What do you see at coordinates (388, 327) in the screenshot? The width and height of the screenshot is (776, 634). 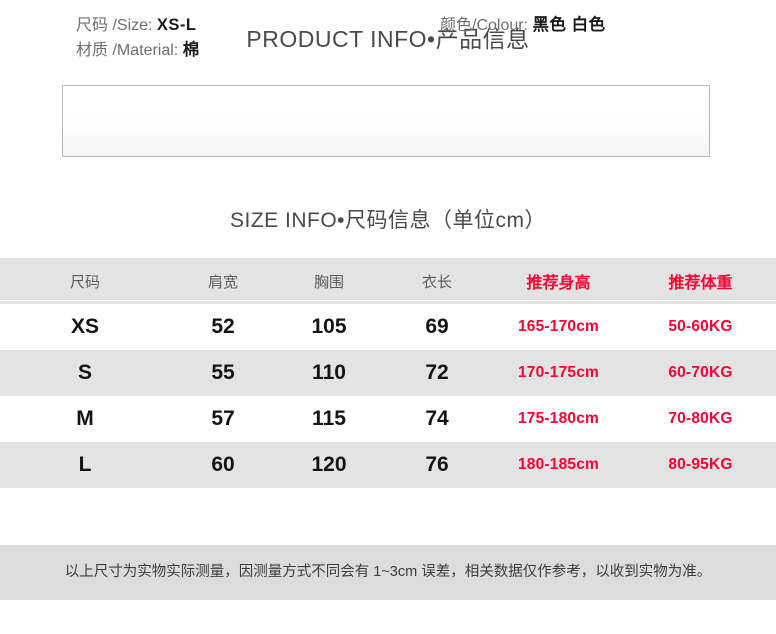 I see `table-row: XS 52 105 69 165-170cm 50-60KG` at bounding box center [388, 327].